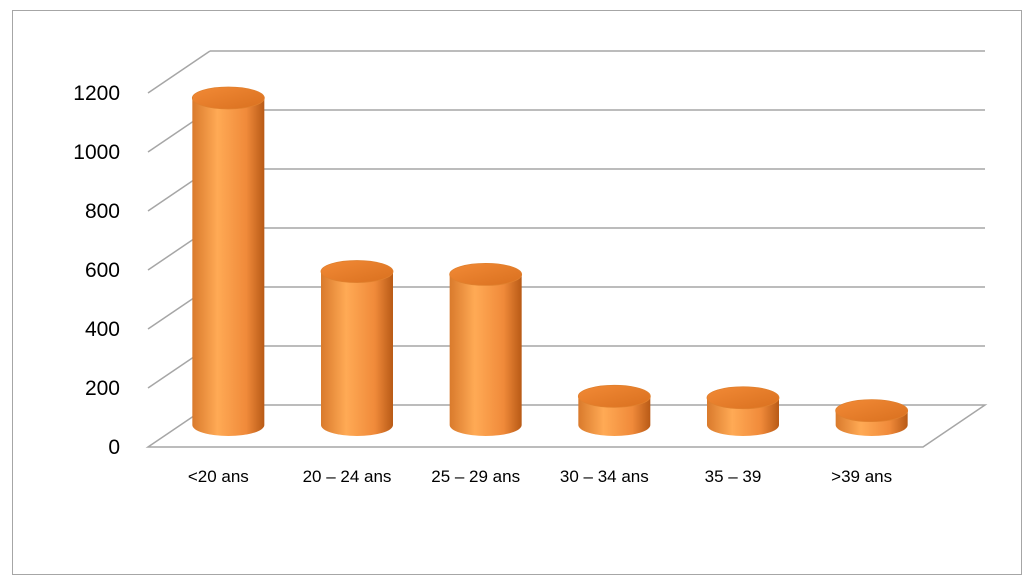 Image resolution: width=1036 pixels, height=580 pixels. I want to click on gridline-side, so click(179, 72).